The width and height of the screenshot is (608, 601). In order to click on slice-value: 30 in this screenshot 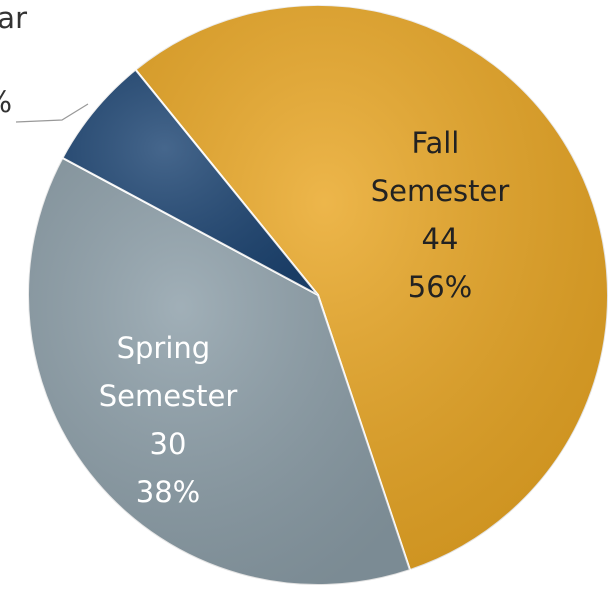, I will do `click(168, 444)`.